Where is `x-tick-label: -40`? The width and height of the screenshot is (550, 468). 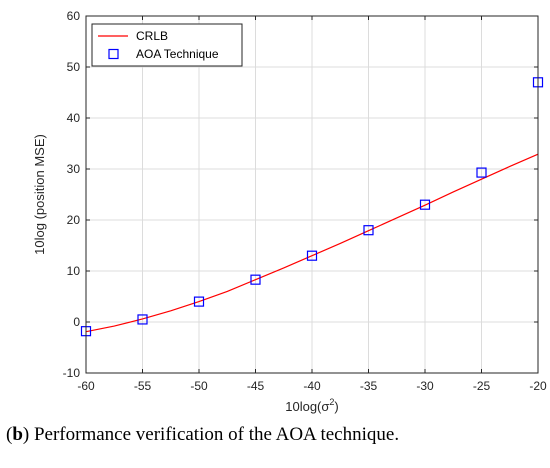
x-tick-label: -40 is located at coordinates (312, 386).